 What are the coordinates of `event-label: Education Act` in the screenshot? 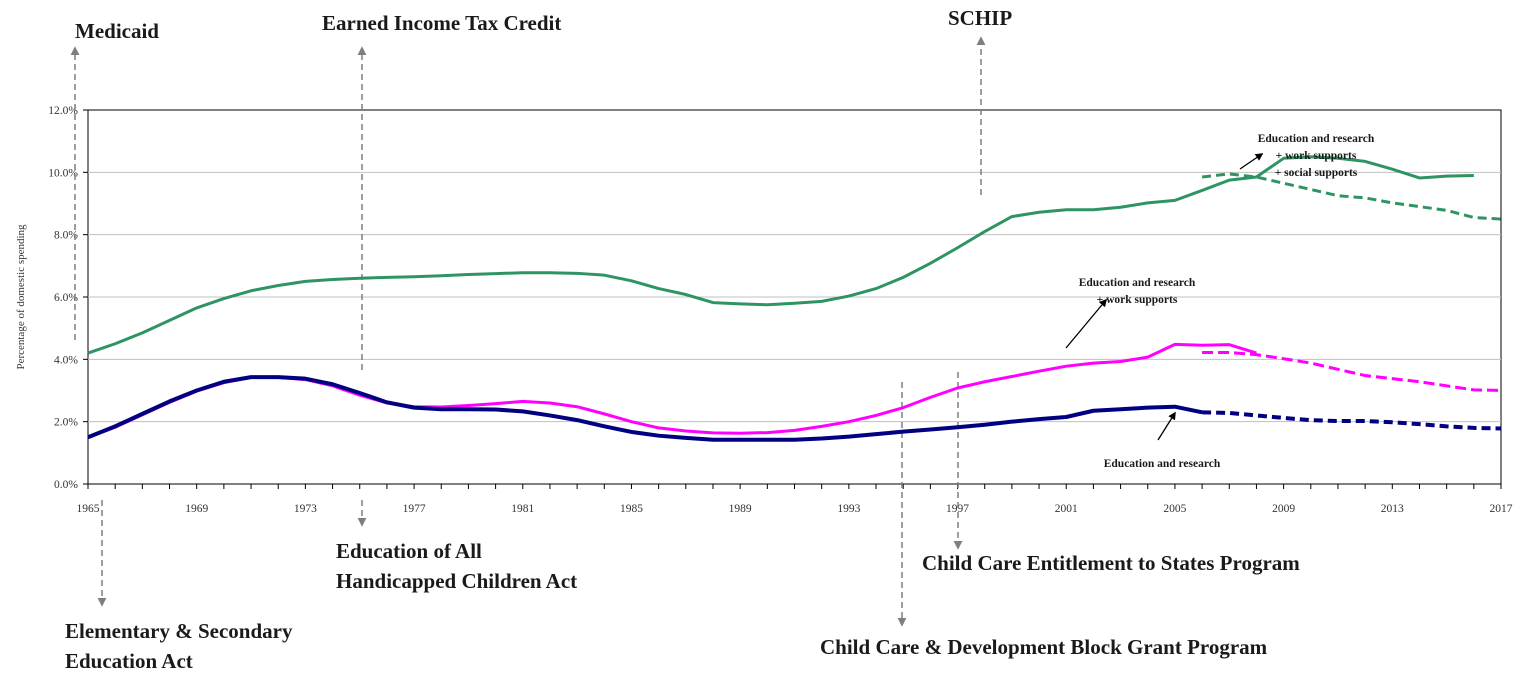 It's located at (129, 661).